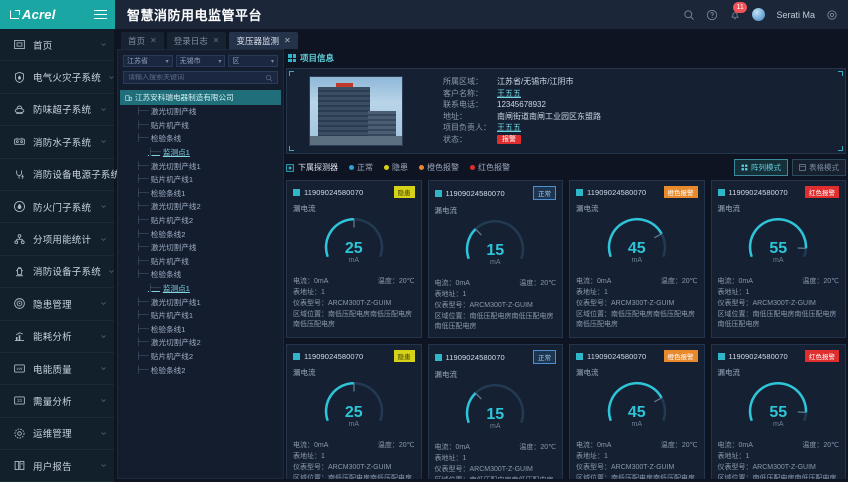  I want to click on tree-node-0: ├── 激光切割产线, so click(200, 112).